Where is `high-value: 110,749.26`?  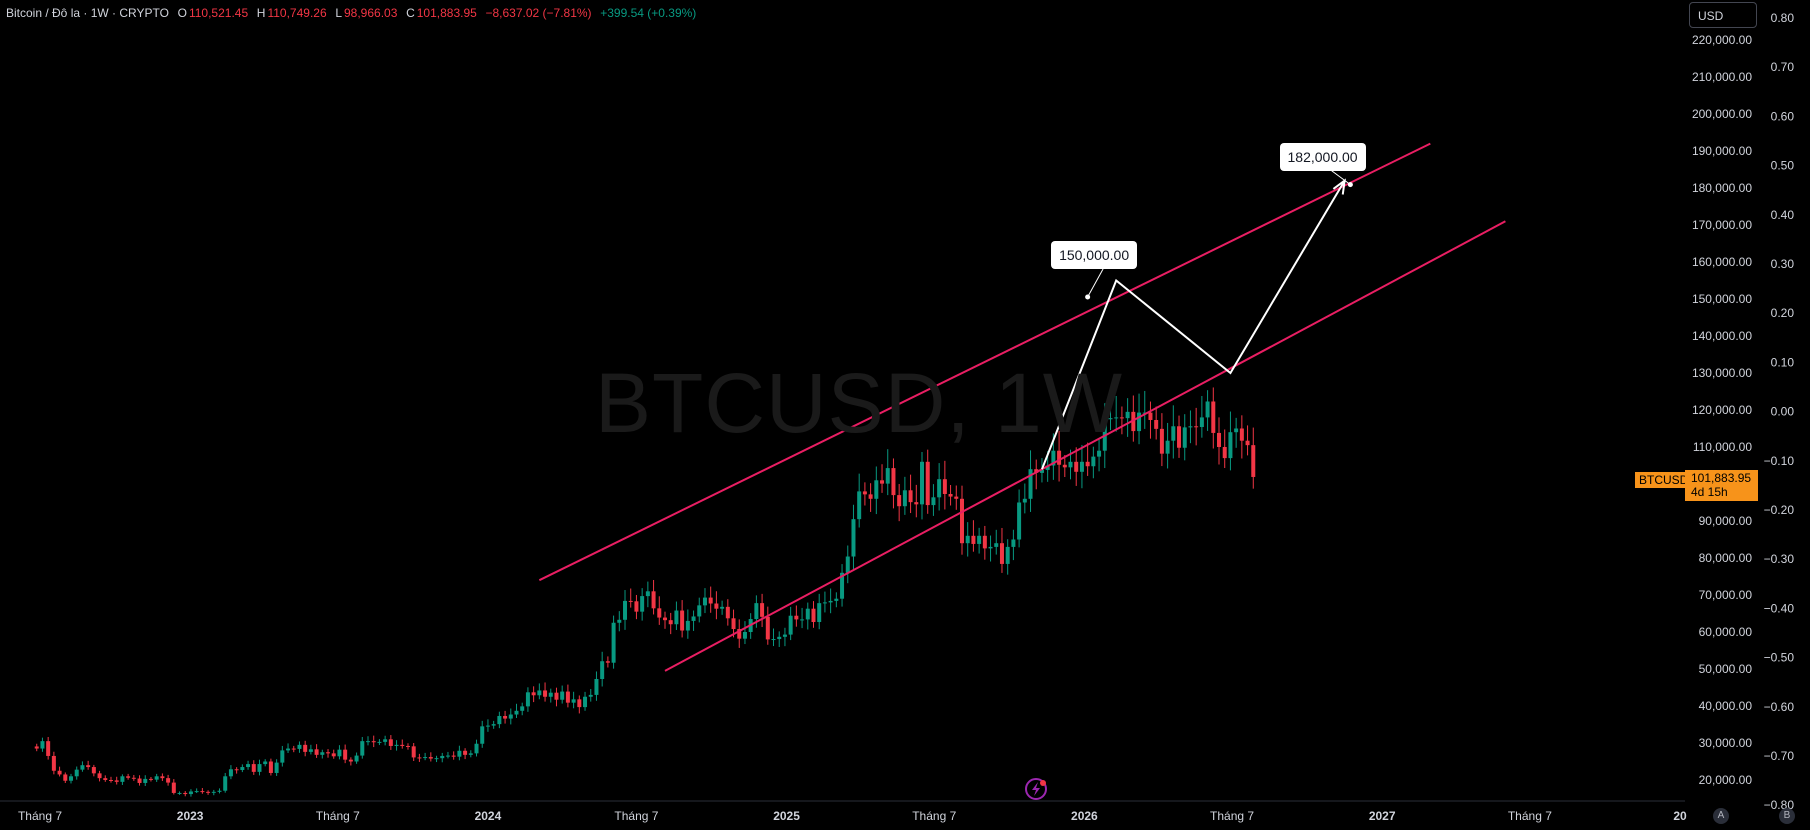
high-value: 110,749.26 is located at coordinates (297, 13).